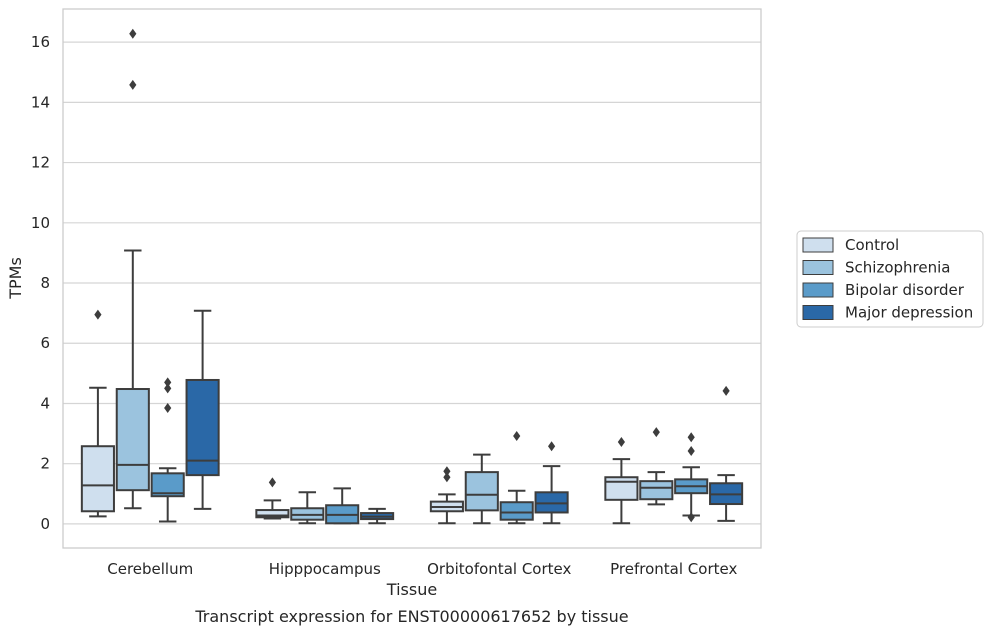 Image resolution: width=992 pixels, height=634 pixels. I want to click on legend-label: Major depression, so click(909, 313).